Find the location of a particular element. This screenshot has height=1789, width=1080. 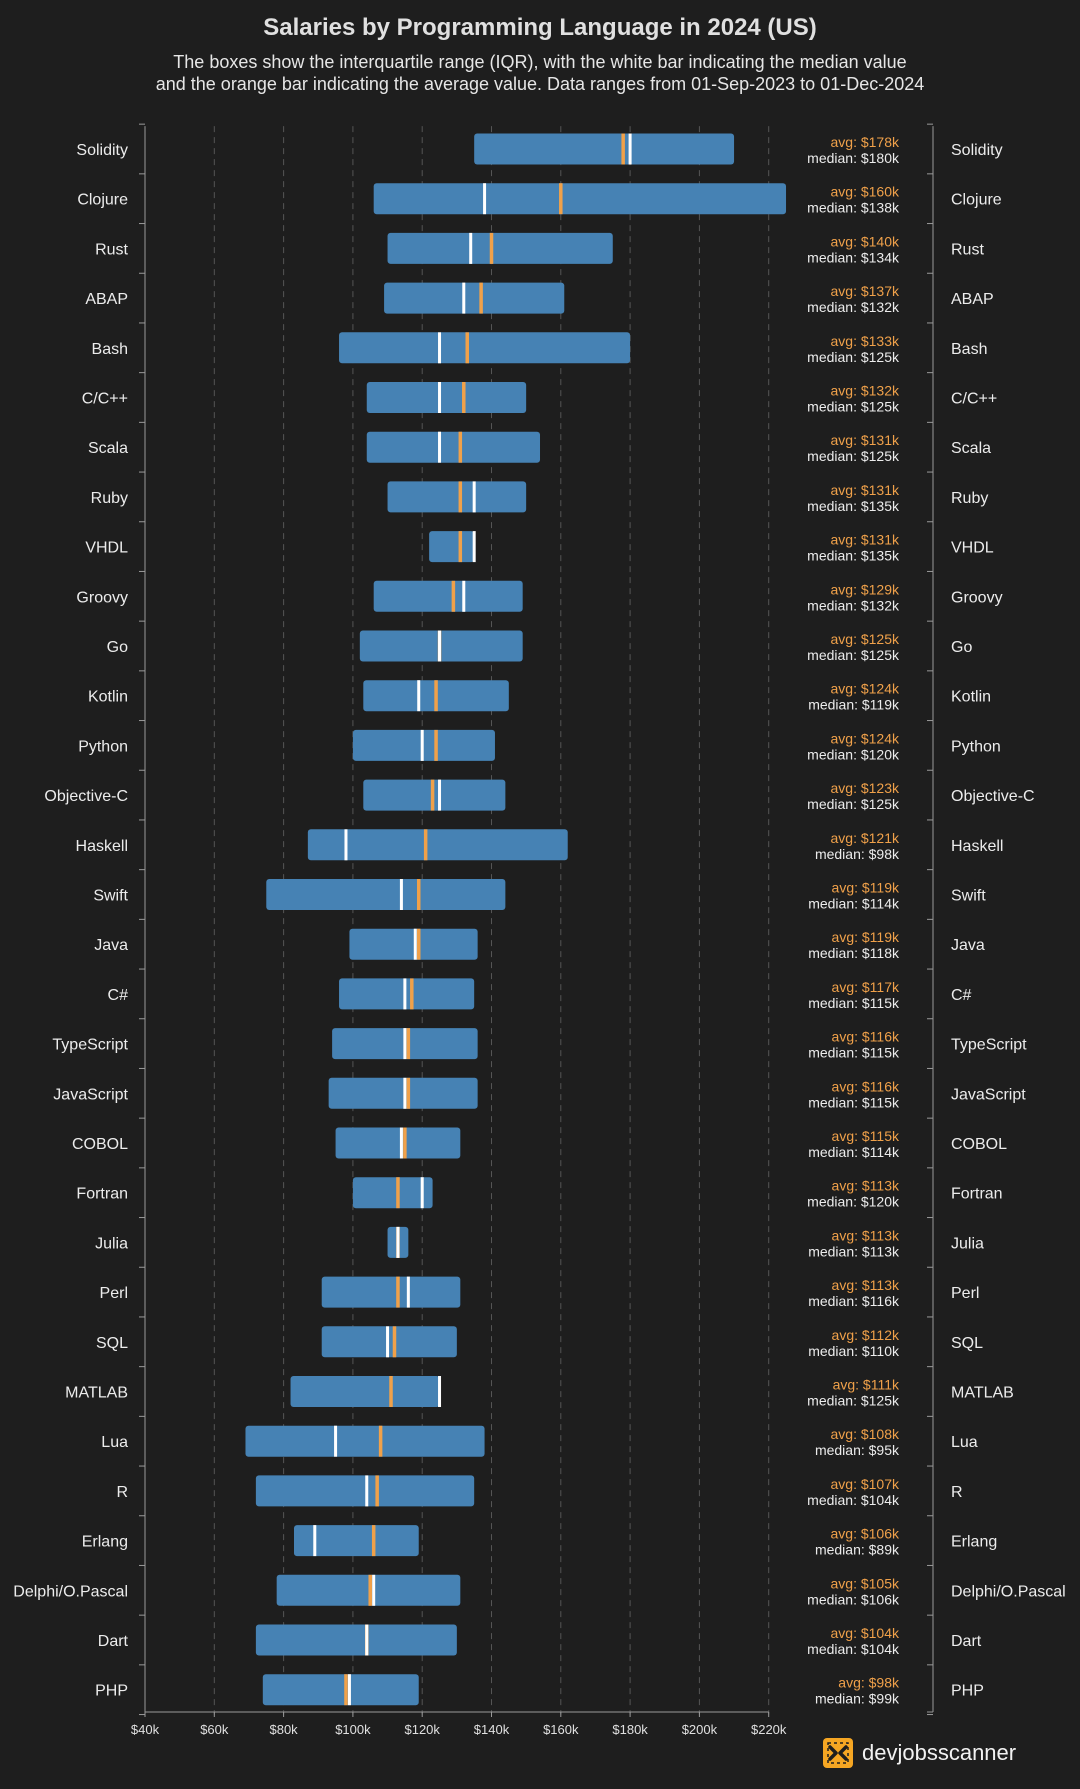

avg-value-label: avg: $124k is located at coordinates (865, 738).